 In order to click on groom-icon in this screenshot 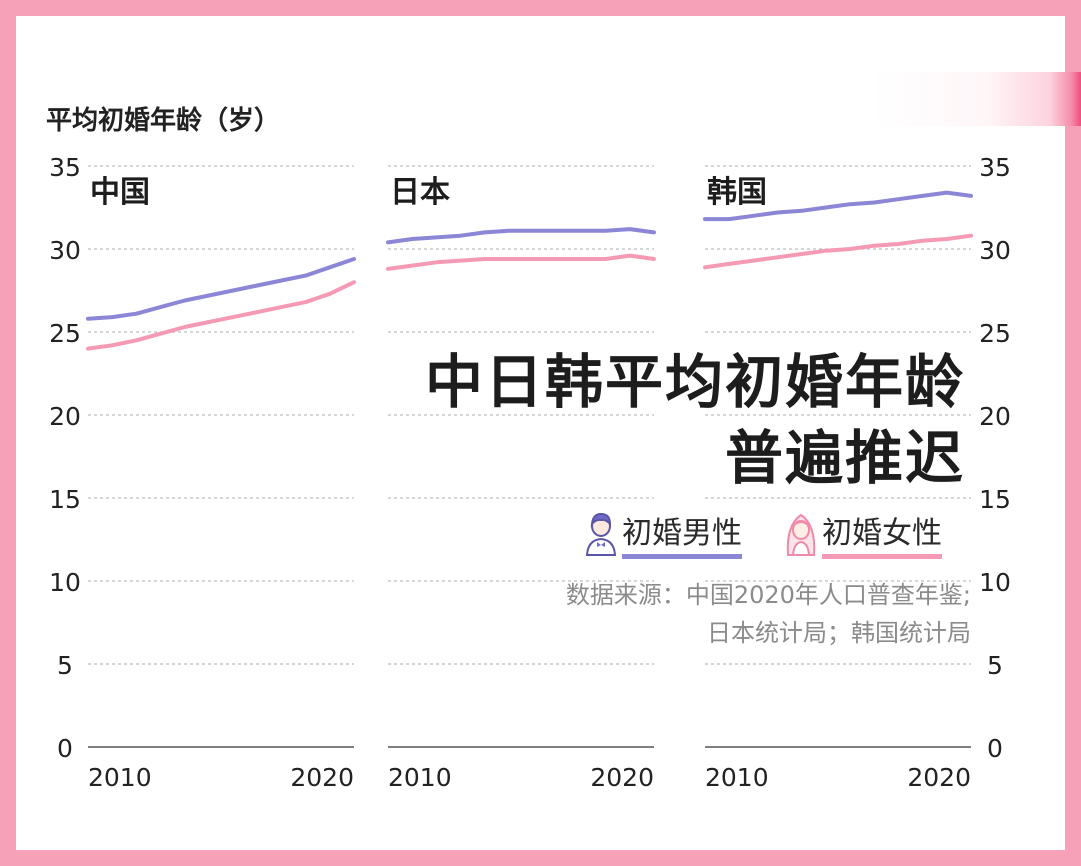, I will do `click(601, 534)`.